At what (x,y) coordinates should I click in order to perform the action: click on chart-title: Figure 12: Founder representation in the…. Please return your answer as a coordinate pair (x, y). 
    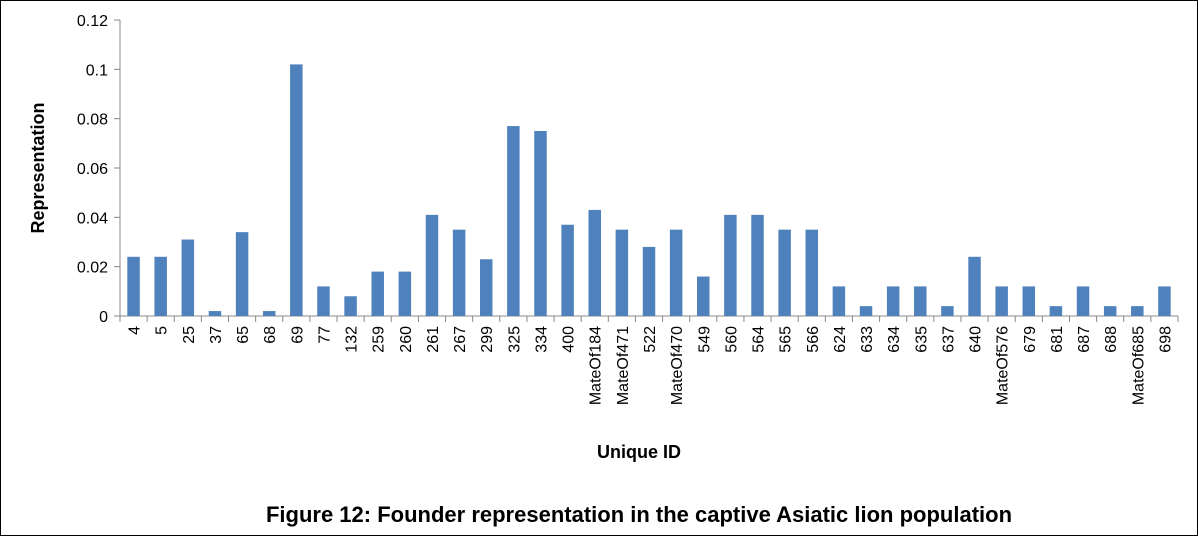
    Looking at the image, I should click on (639, 514).